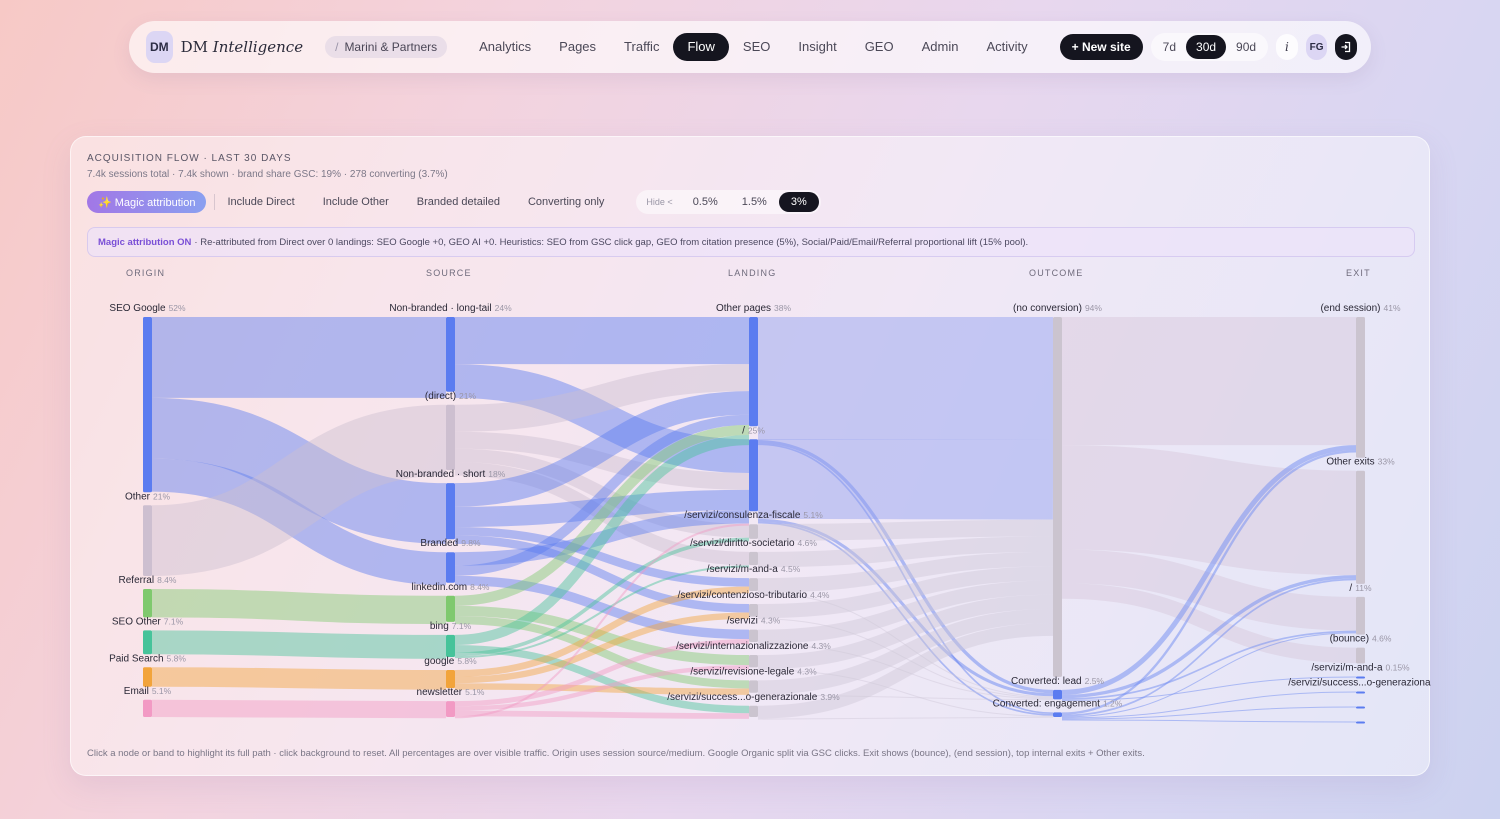 The image size is (1500, 819). Describe the element at coordinates (1360, 722) in the screenshot. I see `node-e_x2` at that location.